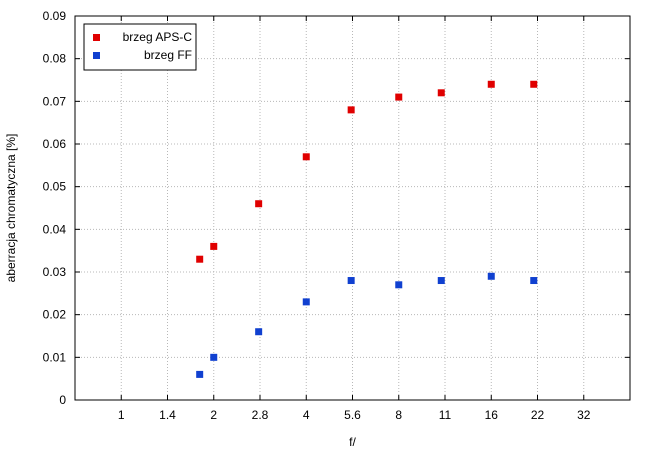 Image resolution: width=655 pixels, height=455 pixels. What do you see at coordinates (168, 55) in the screenshot?
I see `legend-label-ff: brzeg FF` at bounding box center [168, 55].